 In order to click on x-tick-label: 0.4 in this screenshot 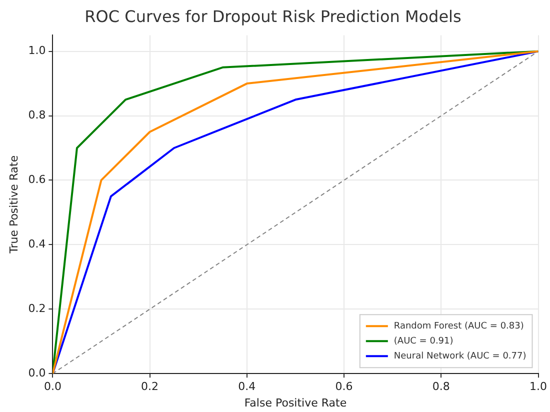, I will do `click(247, 387)`.